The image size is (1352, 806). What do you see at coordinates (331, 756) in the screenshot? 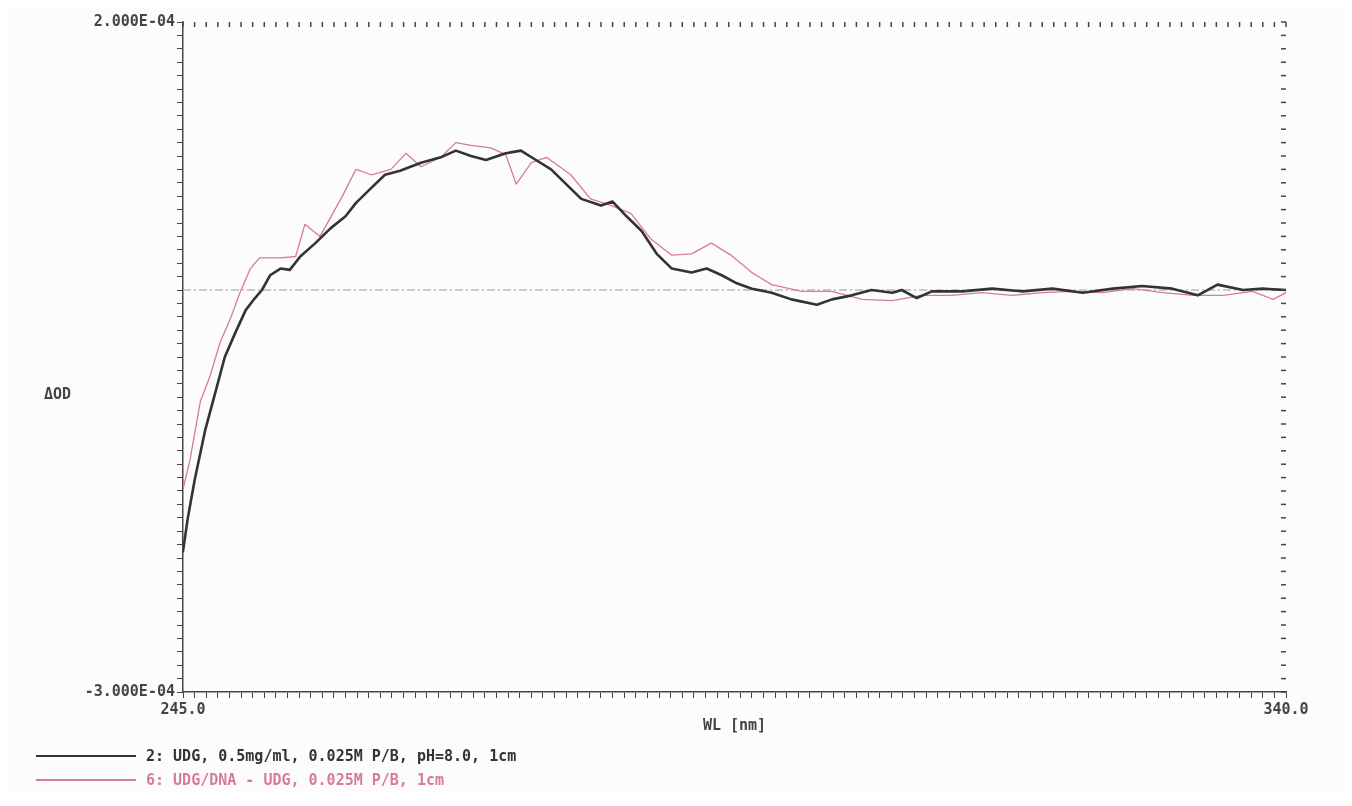
I see `text: 2: UDG, 0.5mg/ml, 0.025M P/B, pH=8.0, 1cm` at bounding box center [331, 756].